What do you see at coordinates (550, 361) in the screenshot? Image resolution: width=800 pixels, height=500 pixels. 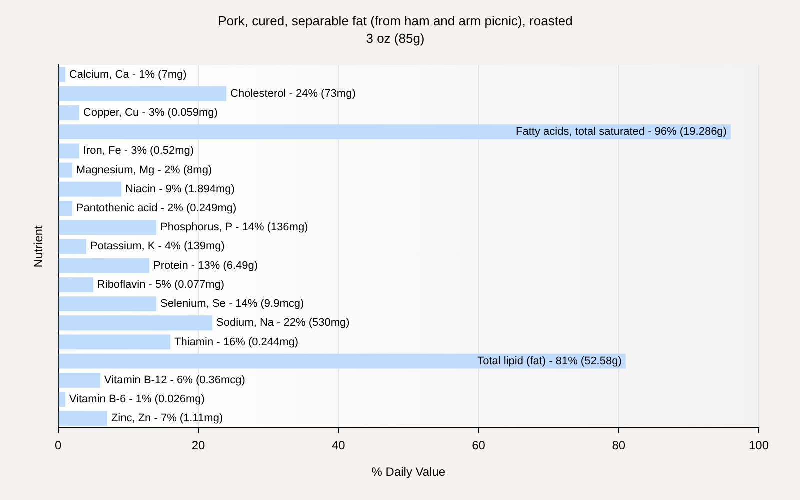 I see `annotation: Total lipid (fat) - 81% (52.58g)` at bounding box center [550, 361].